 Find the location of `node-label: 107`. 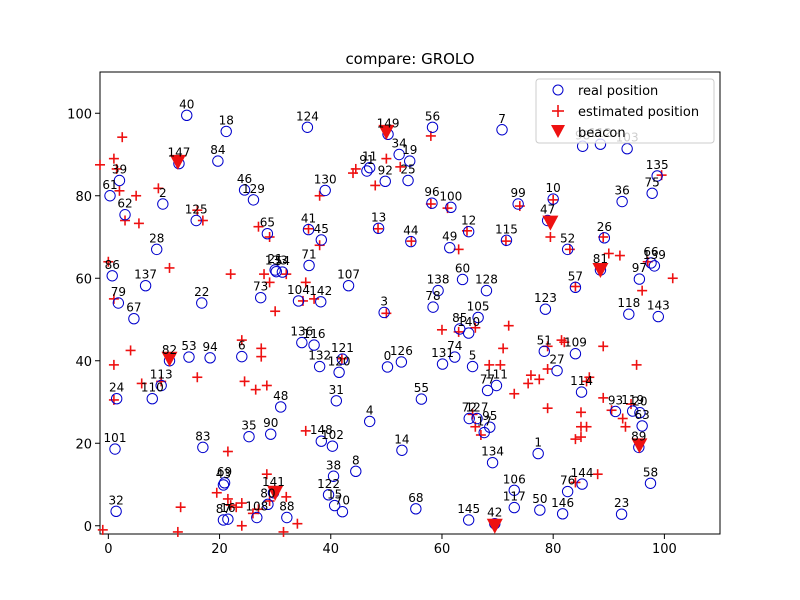

node-label: 107 is located at coordinates (348, 275).